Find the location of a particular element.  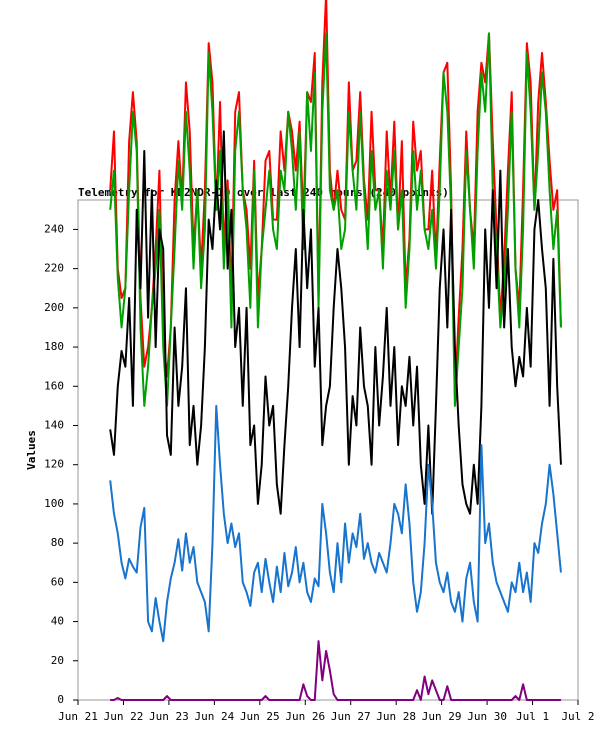

y-axis-label: Values is located at coordinates (31, 450).